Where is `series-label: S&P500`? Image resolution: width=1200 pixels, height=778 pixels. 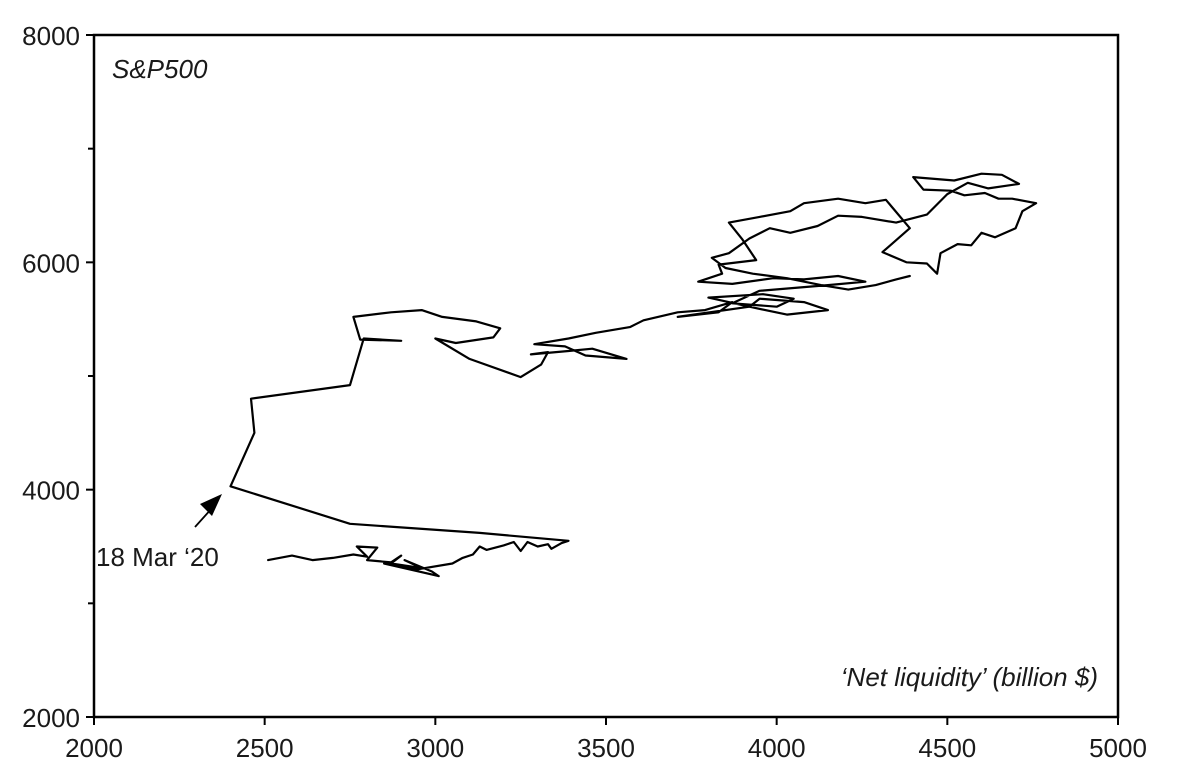 series-label: S&P500 is located at coordinates (160, 69).